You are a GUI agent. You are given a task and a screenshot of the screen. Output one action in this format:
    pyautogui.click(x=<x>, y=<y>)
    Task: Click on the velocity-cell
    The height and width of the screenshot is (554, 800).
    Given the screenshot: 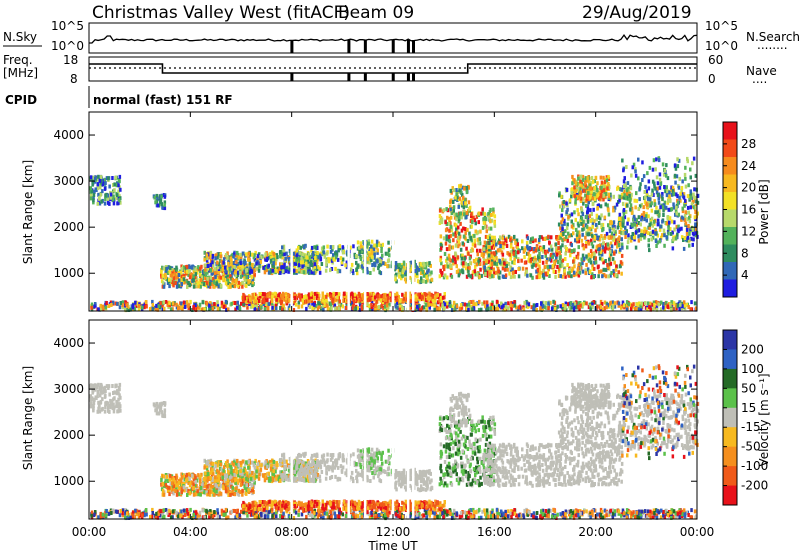 What is the action you would take?
    pyautogui.click(x=284, y=517)
    